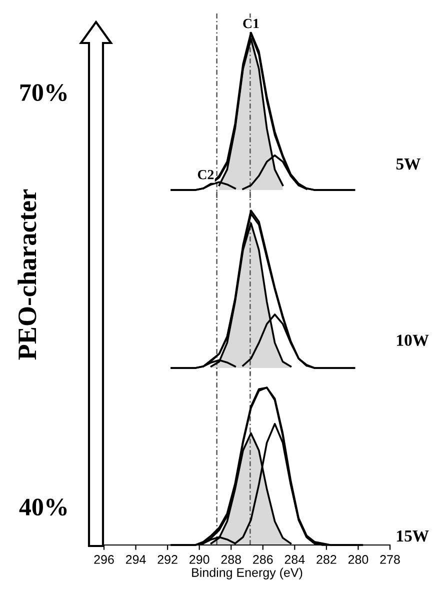 The image size is (447, 600). Describe the element at coordinates (200, 559) in the screenshot. I see `x-tick-label: 290` at that location.